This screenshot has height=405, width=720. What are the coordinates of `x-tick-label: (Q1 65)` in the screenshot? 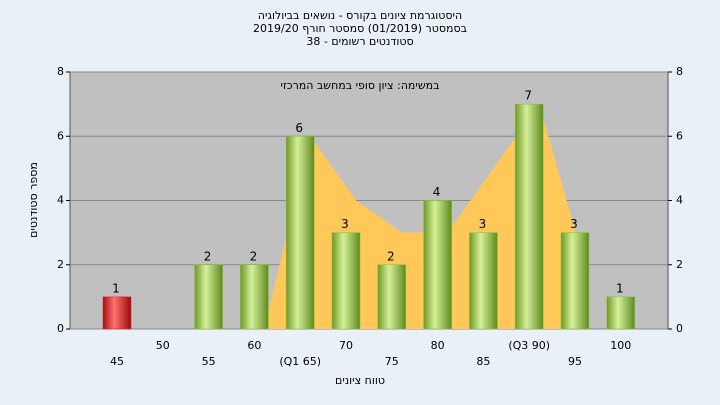 It's located at (300, 361).